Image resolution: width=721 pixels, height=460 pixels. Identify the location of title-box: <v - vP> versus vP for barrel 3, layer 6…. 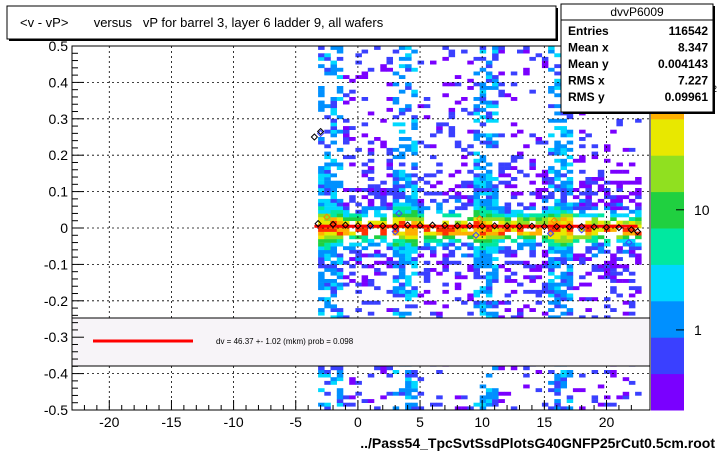
(282, 23).